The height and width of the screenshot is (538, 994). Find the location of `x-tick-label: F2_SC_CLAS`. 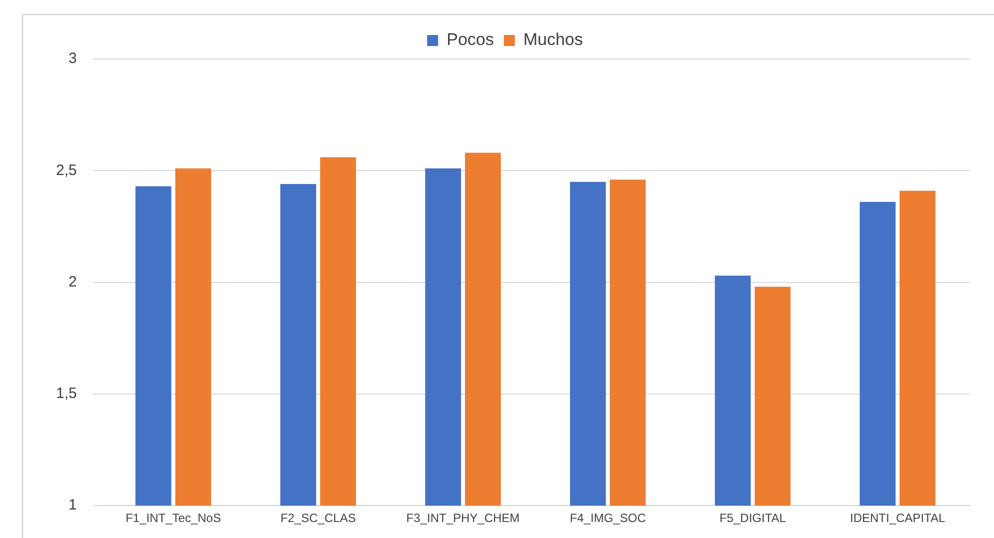

x-tick-label: F2_SC_CLAS is located at coordinates (318, 518).